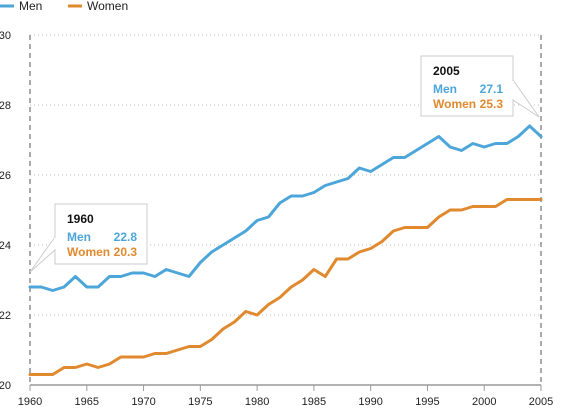 This screenshot has height=410, width=570. Describe the element at coordinates (5, 386) in the screenshot. I see `y-tick-label: 20` at that location.